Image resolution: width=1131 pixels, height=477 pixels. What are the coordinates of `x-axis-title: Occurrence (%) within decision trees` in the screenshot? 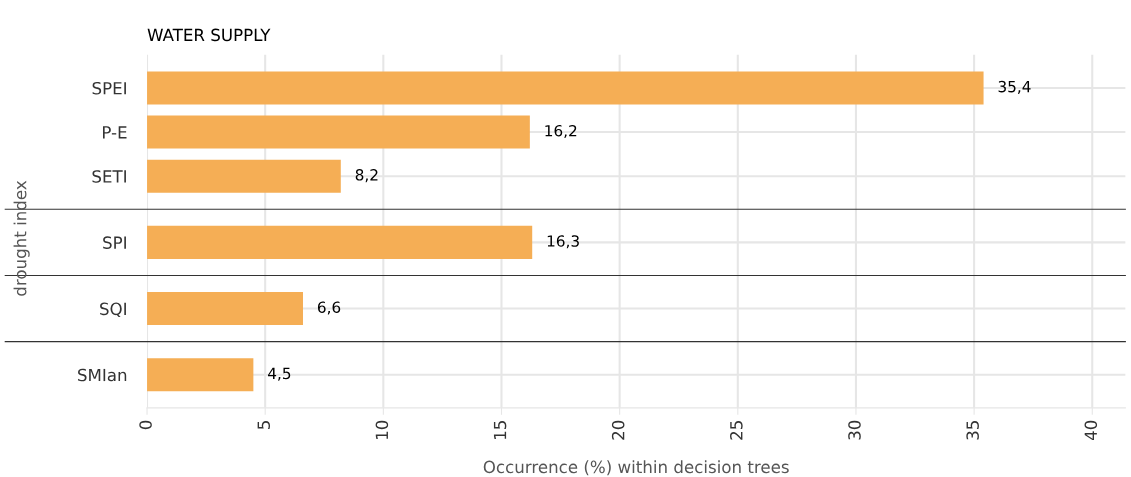 It's located at (636, 468).